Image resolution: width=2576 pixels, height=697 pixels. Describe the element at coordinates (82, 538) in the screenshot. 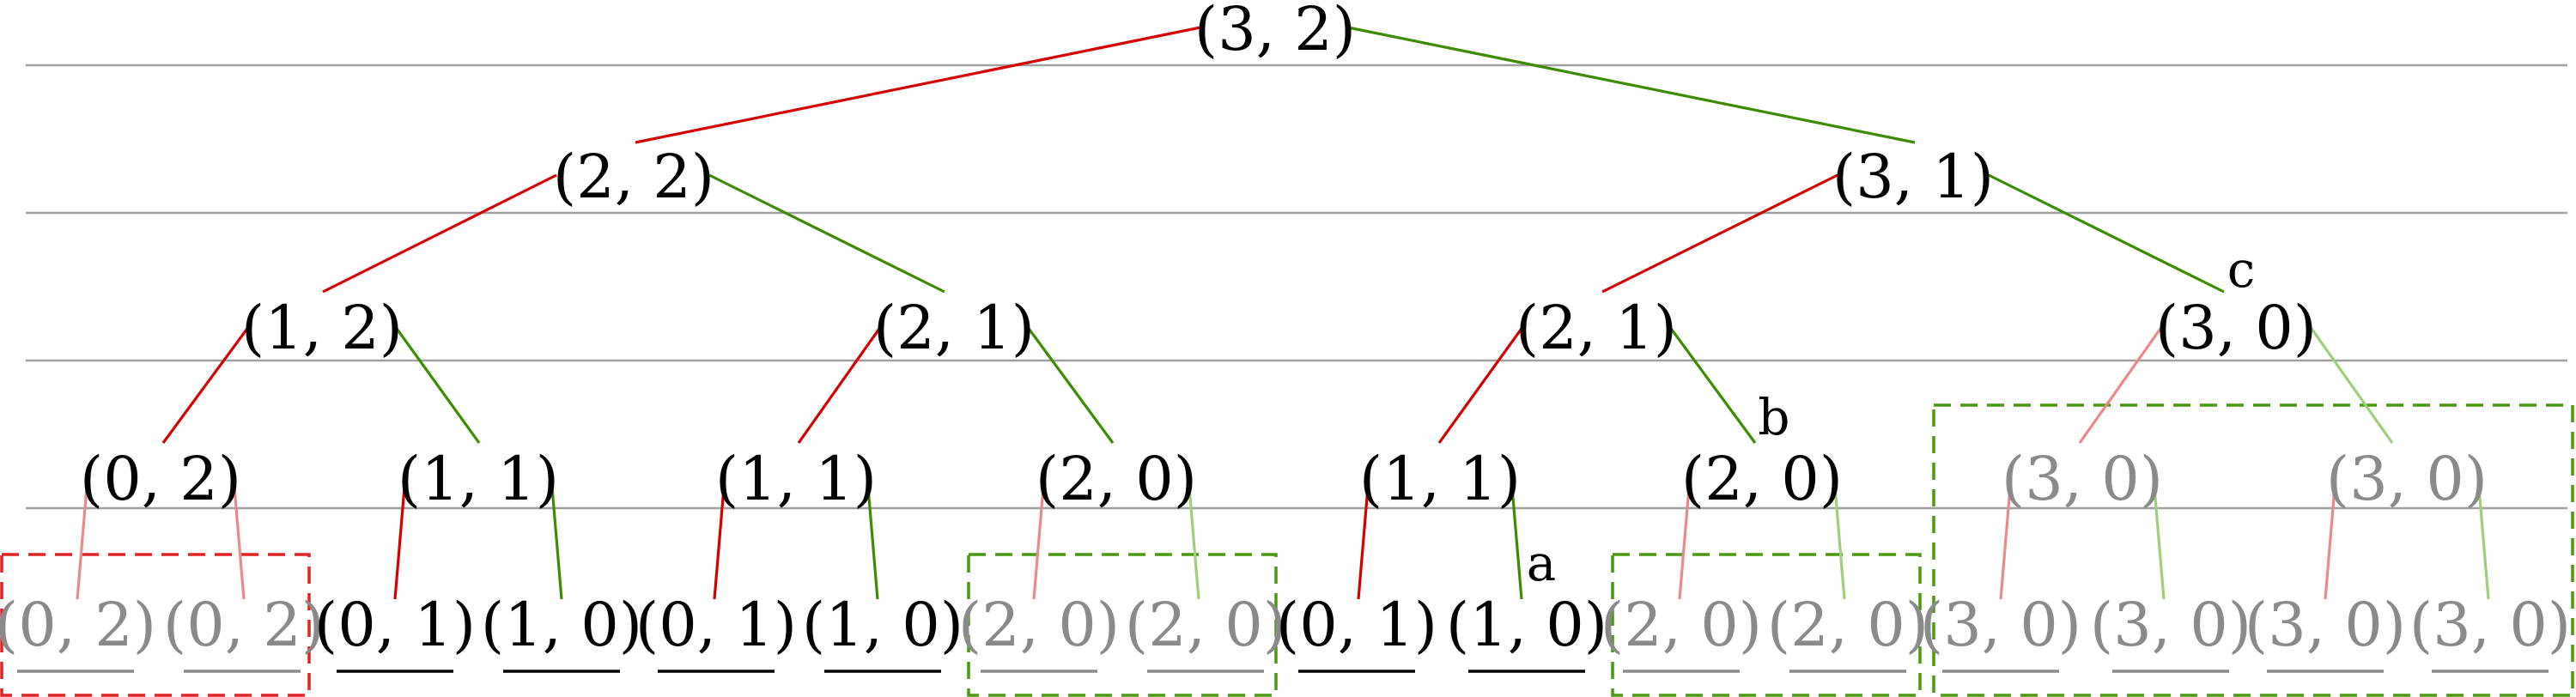

I see `edge-l3-0-left` at that location.